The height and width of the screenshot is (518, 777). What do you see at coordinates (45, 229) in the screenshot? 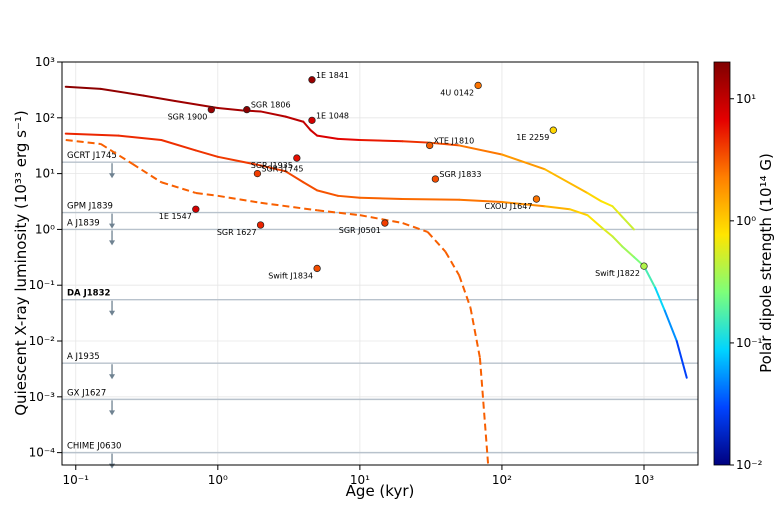
I see `y-tick-label: 10⁰` at bounding box center [45, 229].